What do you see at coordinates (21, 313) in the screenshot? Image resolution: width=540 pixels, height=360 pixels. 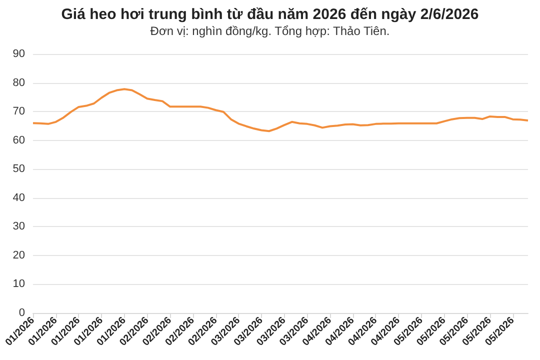 I see `y-tick-label: 0` at bounding box center [21, 313].